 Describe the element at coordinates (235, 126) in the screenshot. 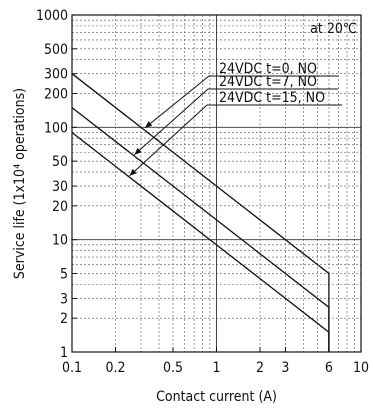

I see `label-arrows` at that location.